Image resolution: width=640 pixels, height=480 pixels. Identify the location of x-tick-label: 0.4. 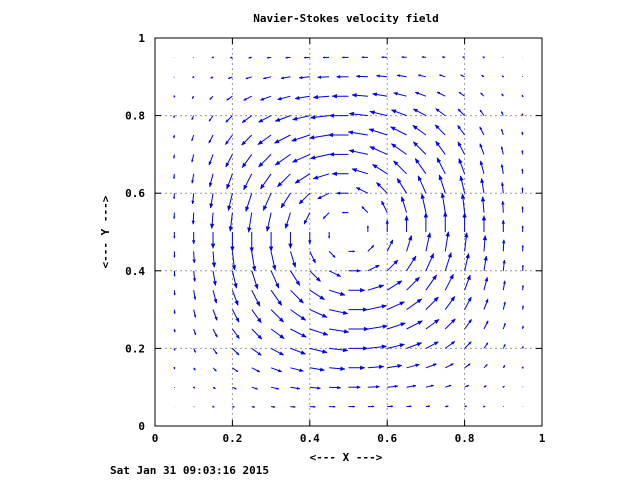
(310, 438).